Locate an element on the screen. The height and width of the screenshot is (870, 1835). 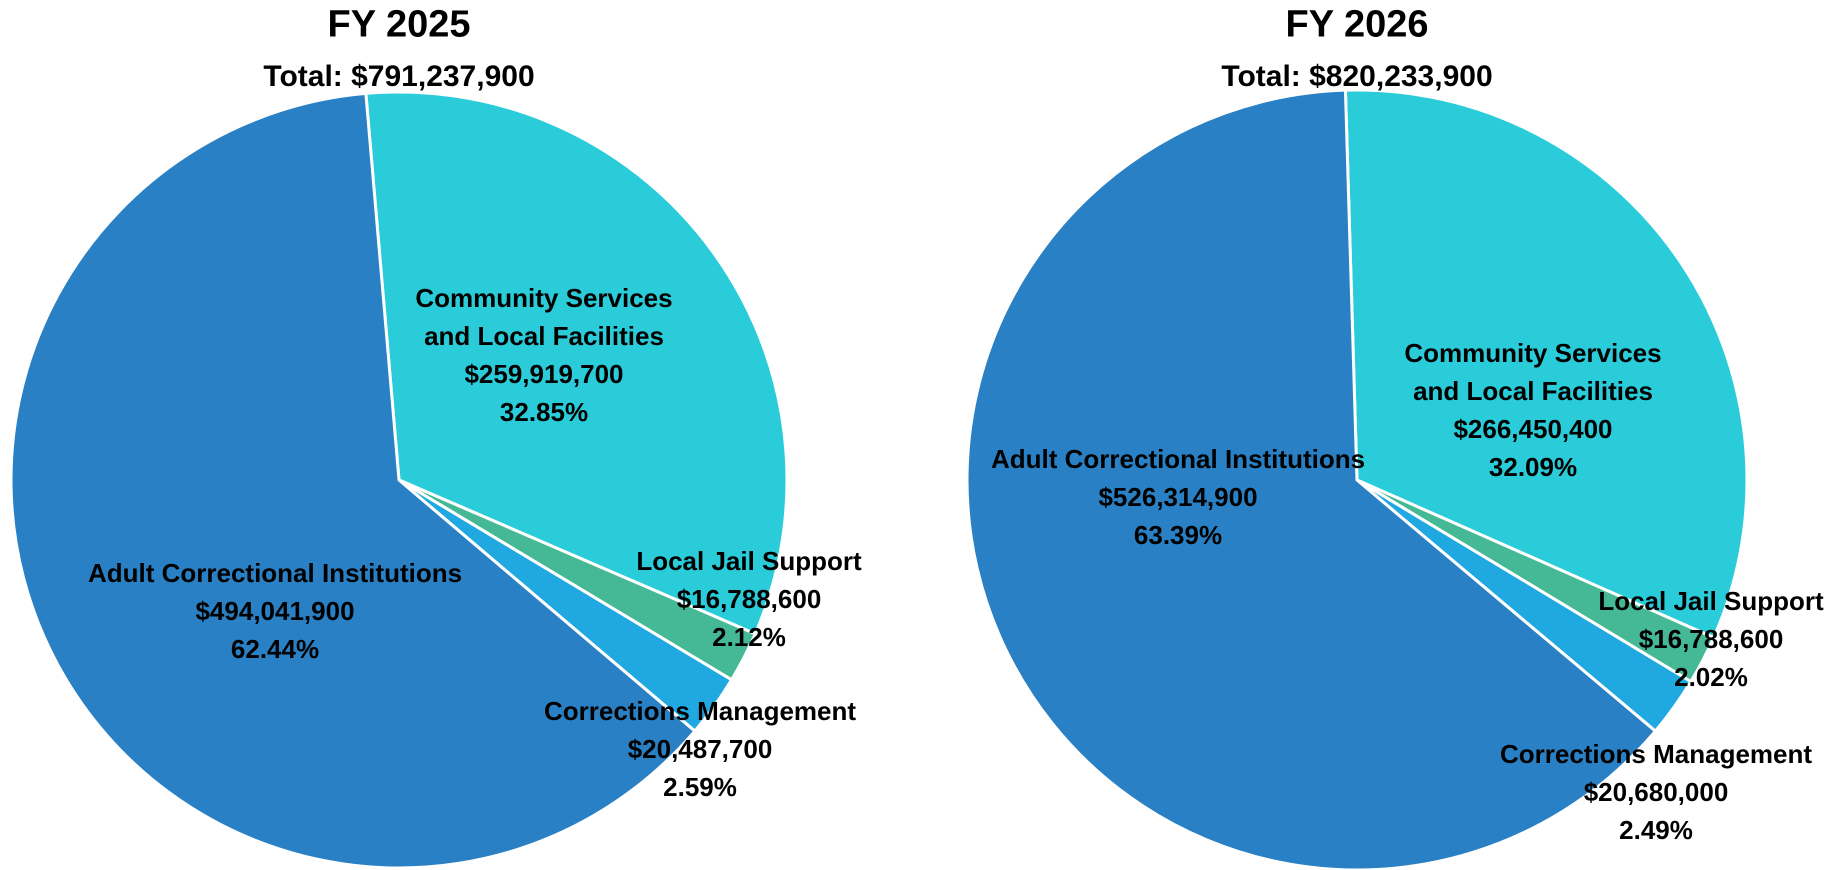
slice-label: Corrections Management $20,487,700 2.59% is located at coordinates (700, 749).